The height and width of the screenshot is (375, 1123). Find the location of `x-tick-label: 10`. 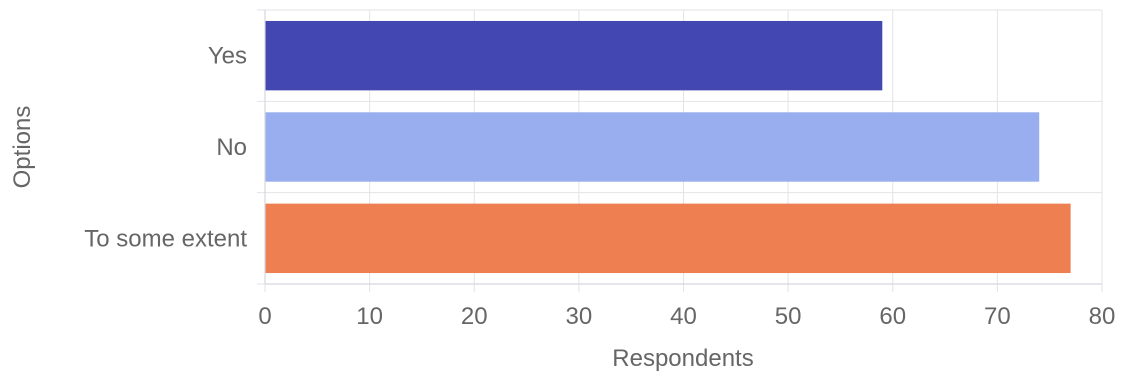

x-tick-label: 10 is located at coordinates (369, 316).